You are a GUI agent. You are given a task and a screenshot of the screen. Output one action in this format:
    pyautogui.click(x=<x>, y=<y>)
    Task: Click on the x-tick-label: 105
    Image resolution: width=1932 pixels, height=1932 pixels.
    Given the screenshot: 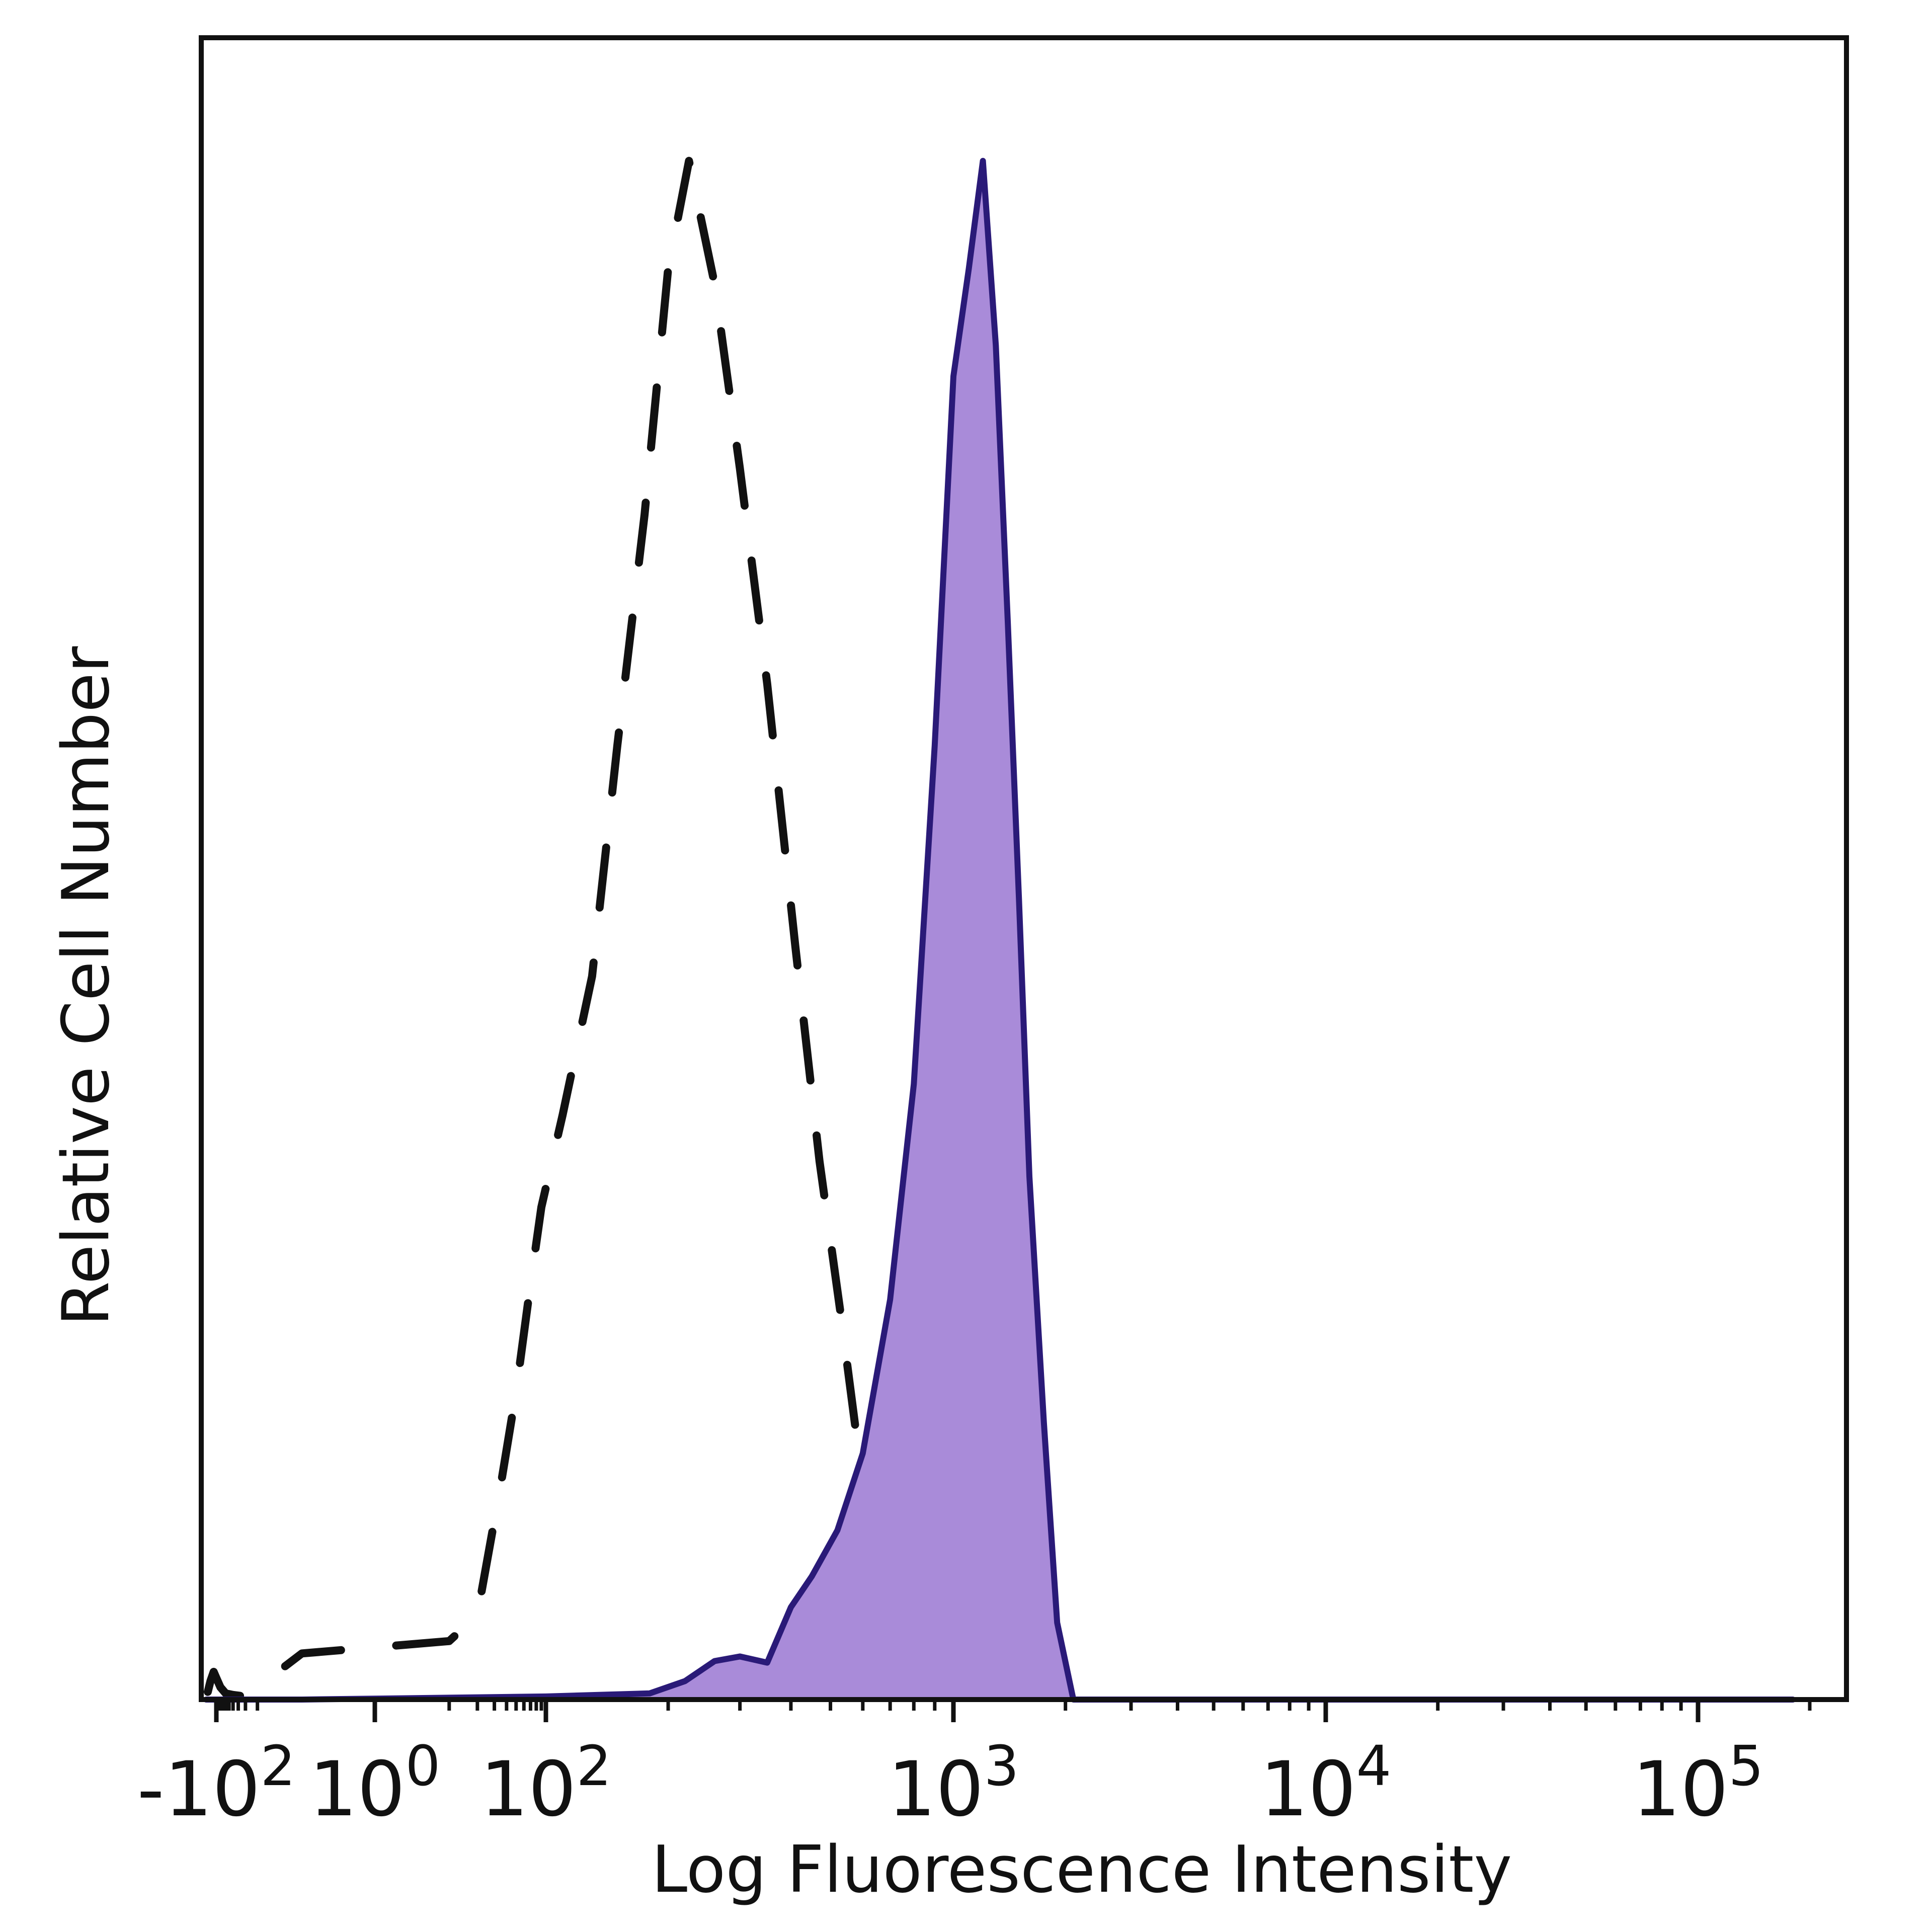 What is the action you would take?
    pyautogui.click(x=1698, y=1783)
    